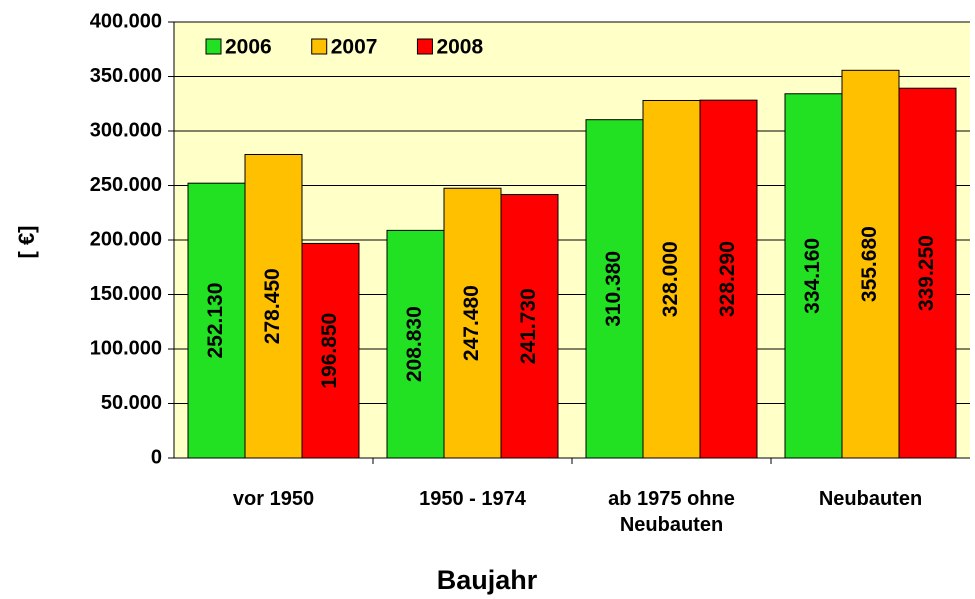 This screenshot has width=975, height=599. I want to click on legend-label: 2008, so click(459, 47).